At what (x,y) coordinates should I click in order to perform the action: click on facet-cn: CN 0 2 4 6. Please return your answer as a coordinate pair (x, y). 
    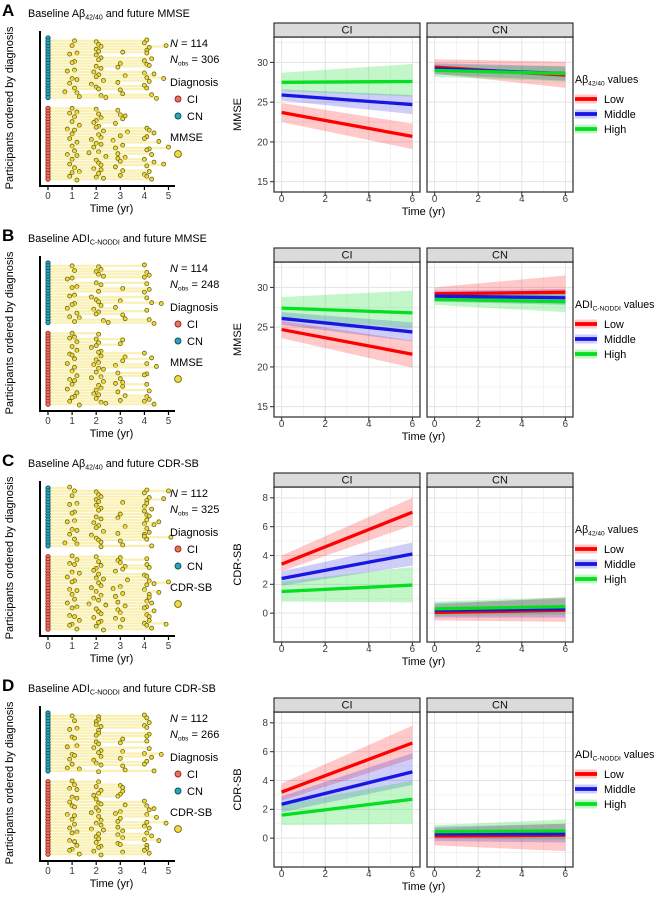
    Looking at the image, I should click on (500, 338).